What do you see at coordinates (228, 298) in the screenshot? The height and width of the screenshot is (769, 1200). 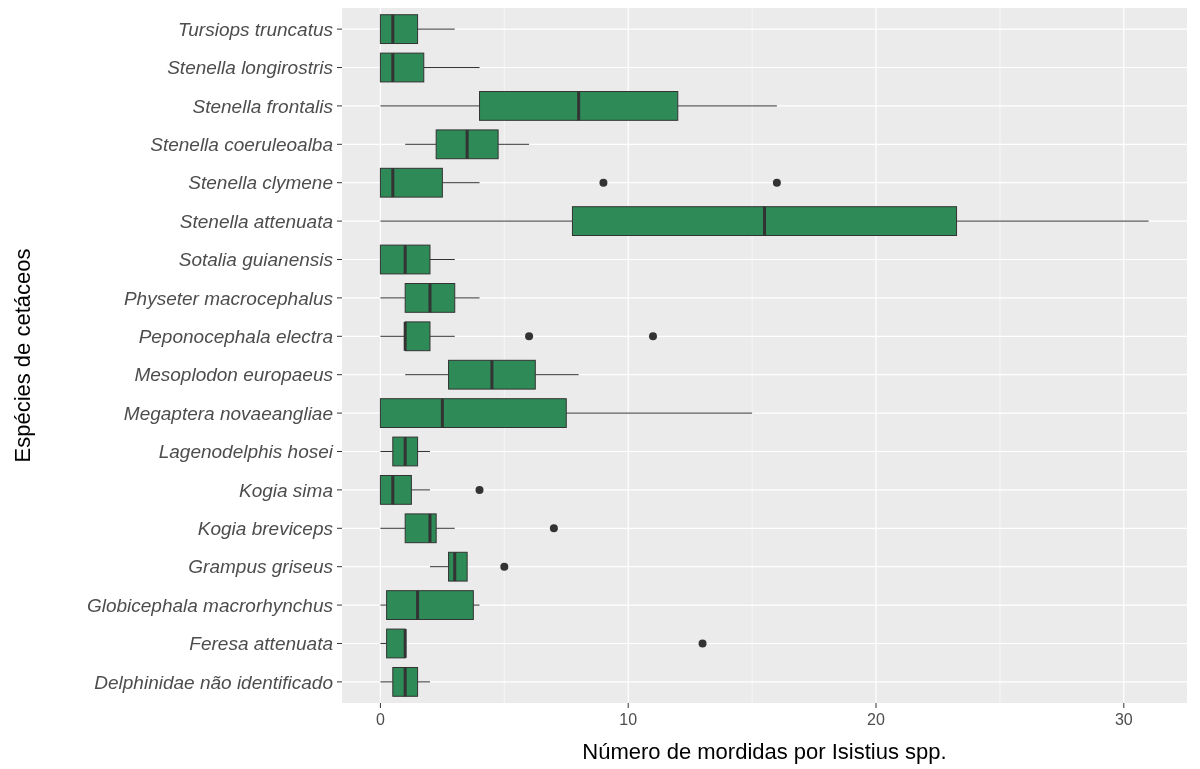 I see `y-tick-label: Physeter macrocephalus` at bounding box center [228, 298].